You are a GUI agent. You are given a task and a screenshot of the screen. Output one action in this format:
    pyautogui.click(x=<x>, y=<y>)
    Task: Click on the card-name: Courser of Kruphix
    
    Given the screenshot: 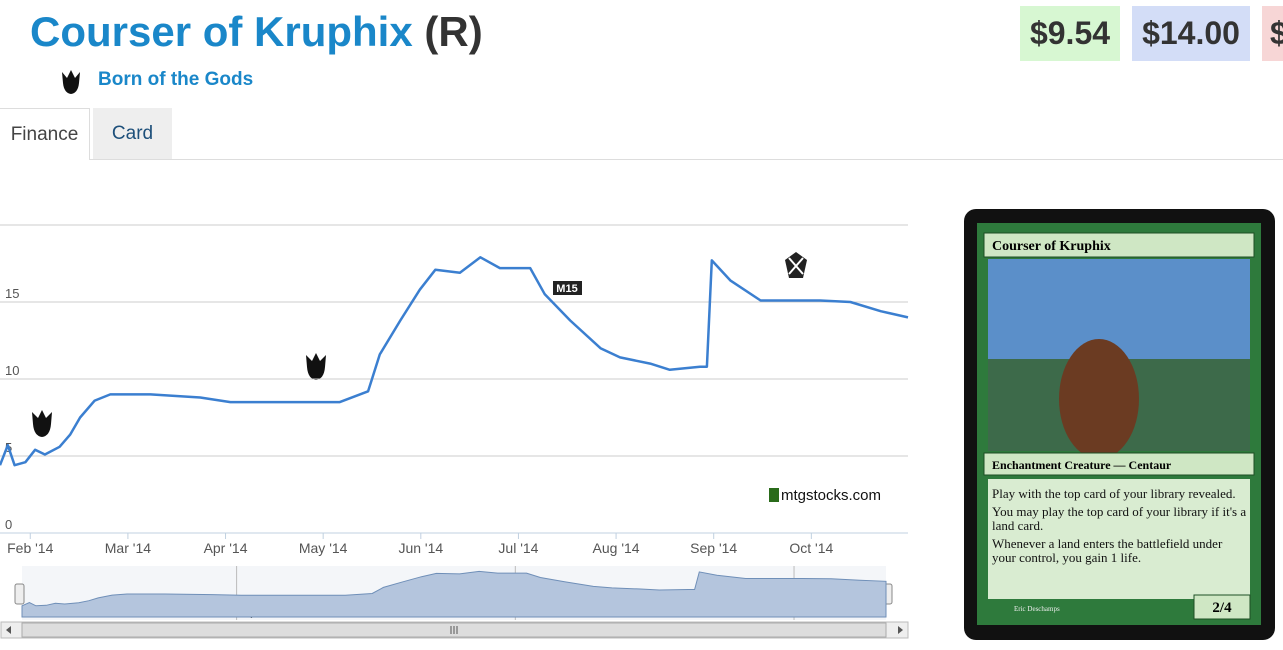 What is the action you would take?
    pyautogui.click(x=1051, y=246)
    